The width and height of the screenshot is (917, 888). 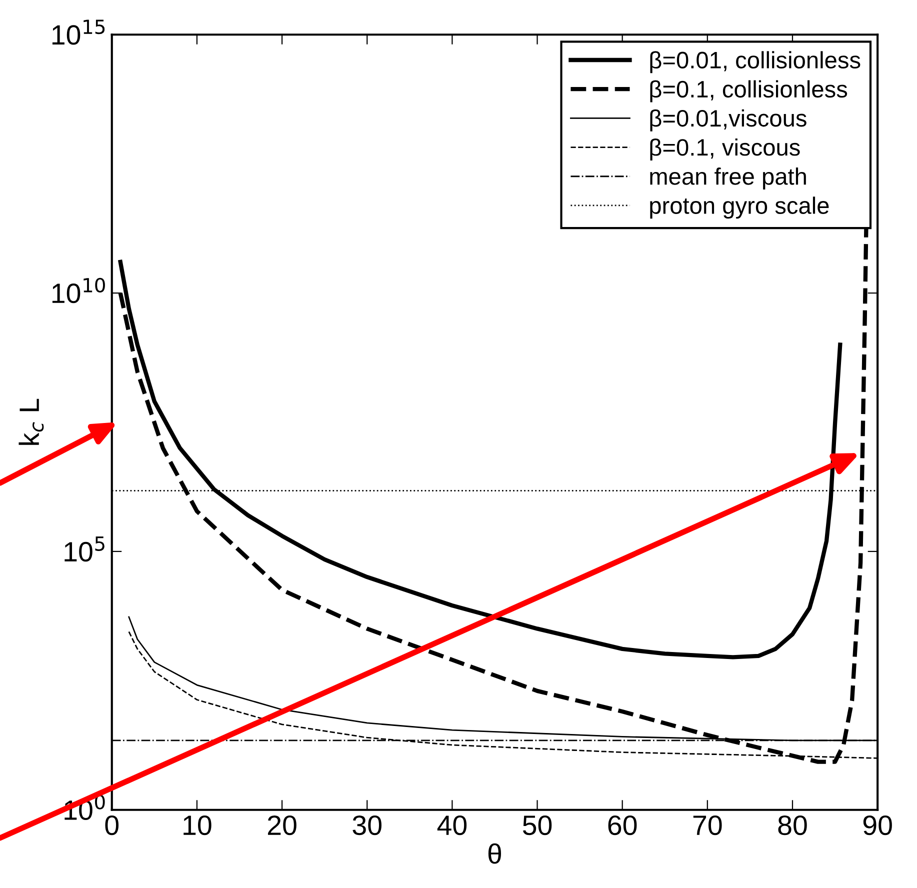 What do you see at coordinates (877, 825) in the screenshot?
I see `x-tick-label: 90` at bounding box center [877, 825].